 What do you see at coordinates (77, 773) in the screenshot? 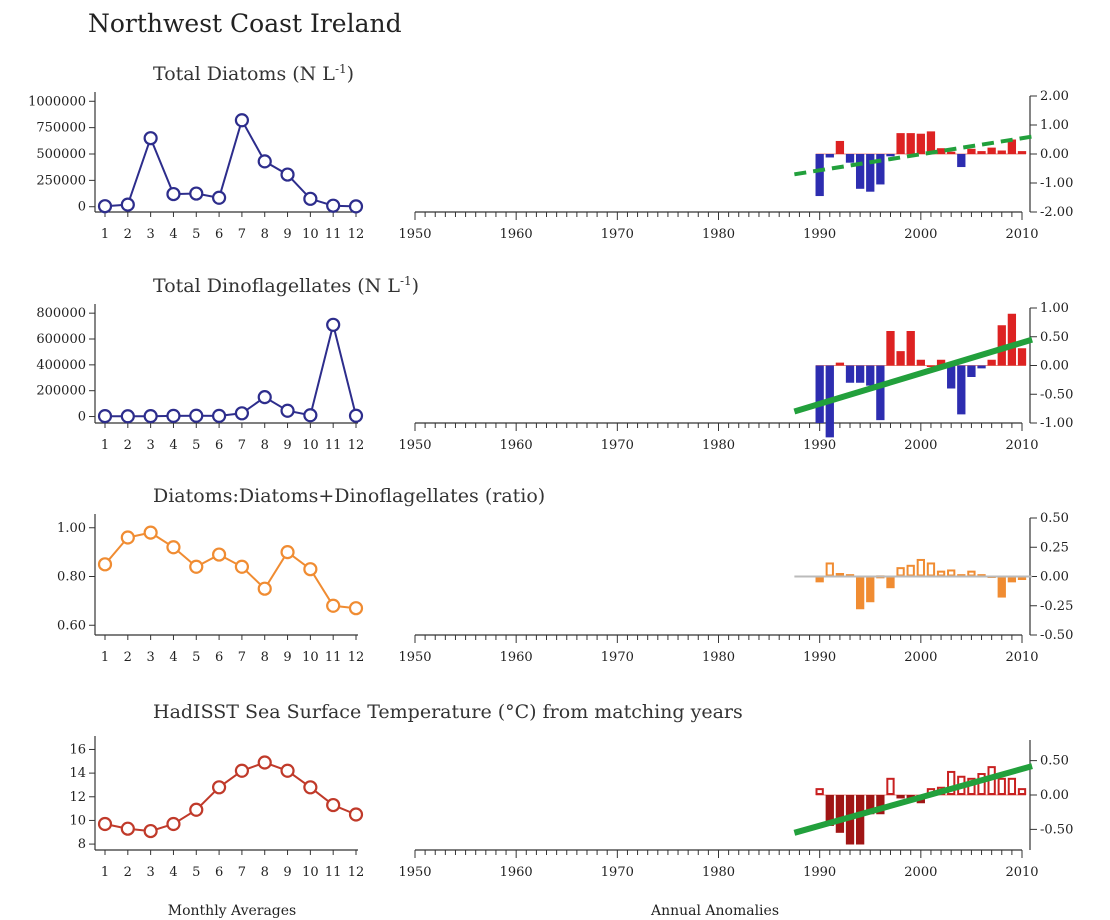
I see `monthly-y-tick-label: 14` at bounding box center [77, 773].